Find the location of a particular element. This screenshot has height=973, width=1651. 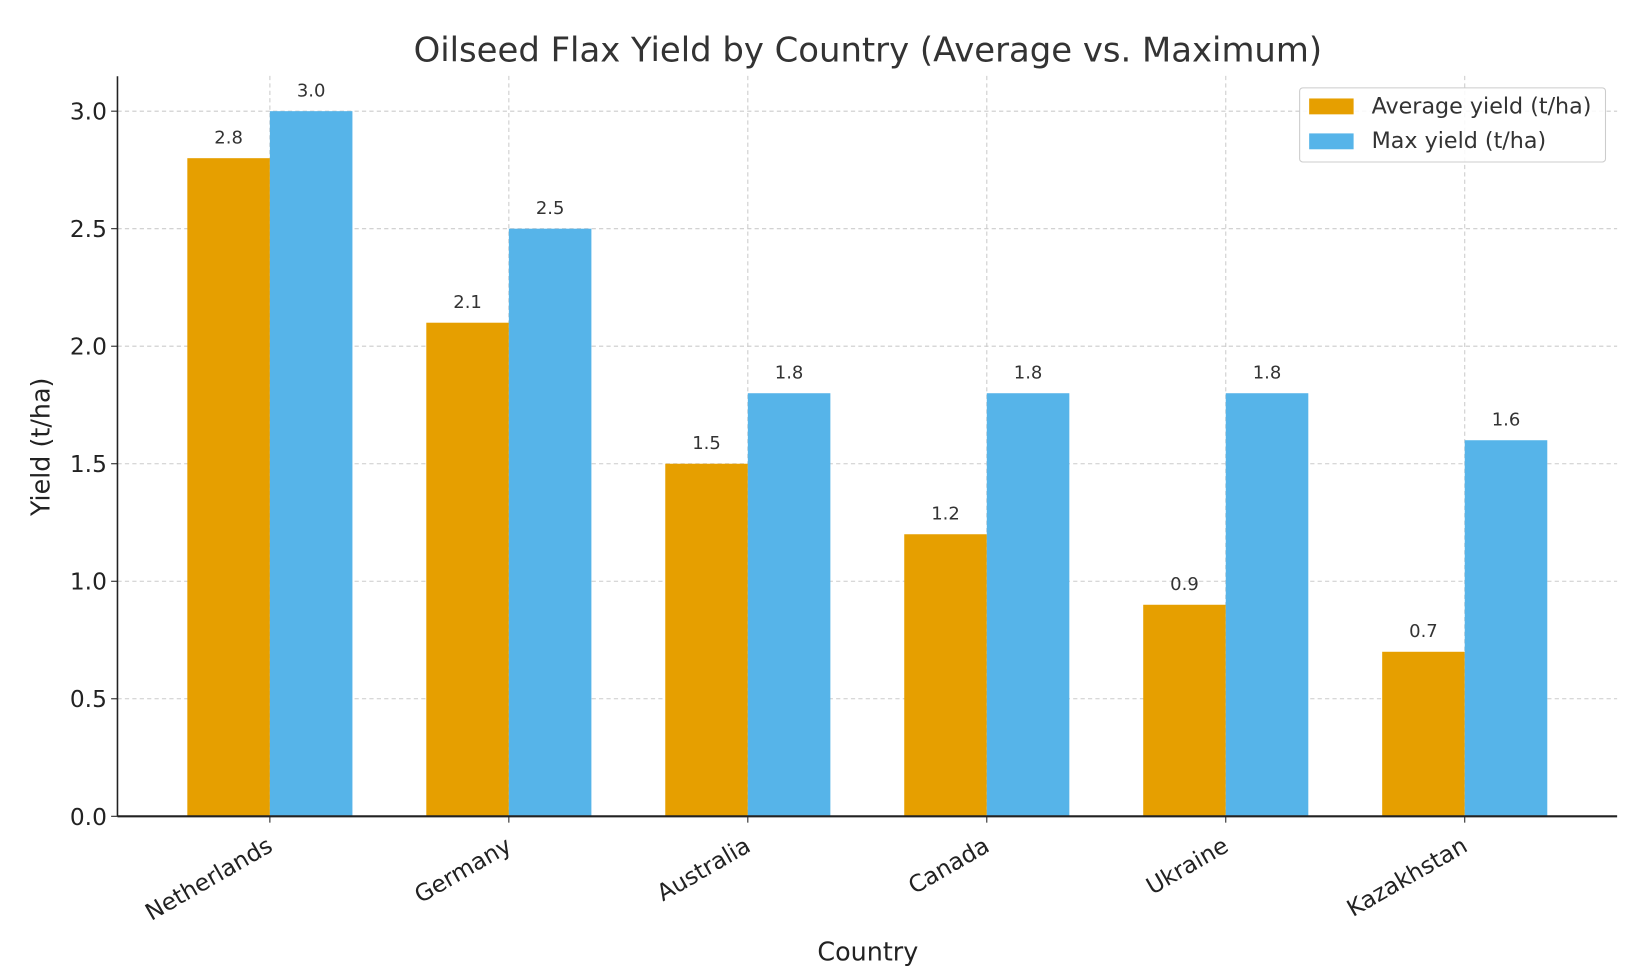

x-tick-label: Kazakhstan is located at coordinates (1407, 877).